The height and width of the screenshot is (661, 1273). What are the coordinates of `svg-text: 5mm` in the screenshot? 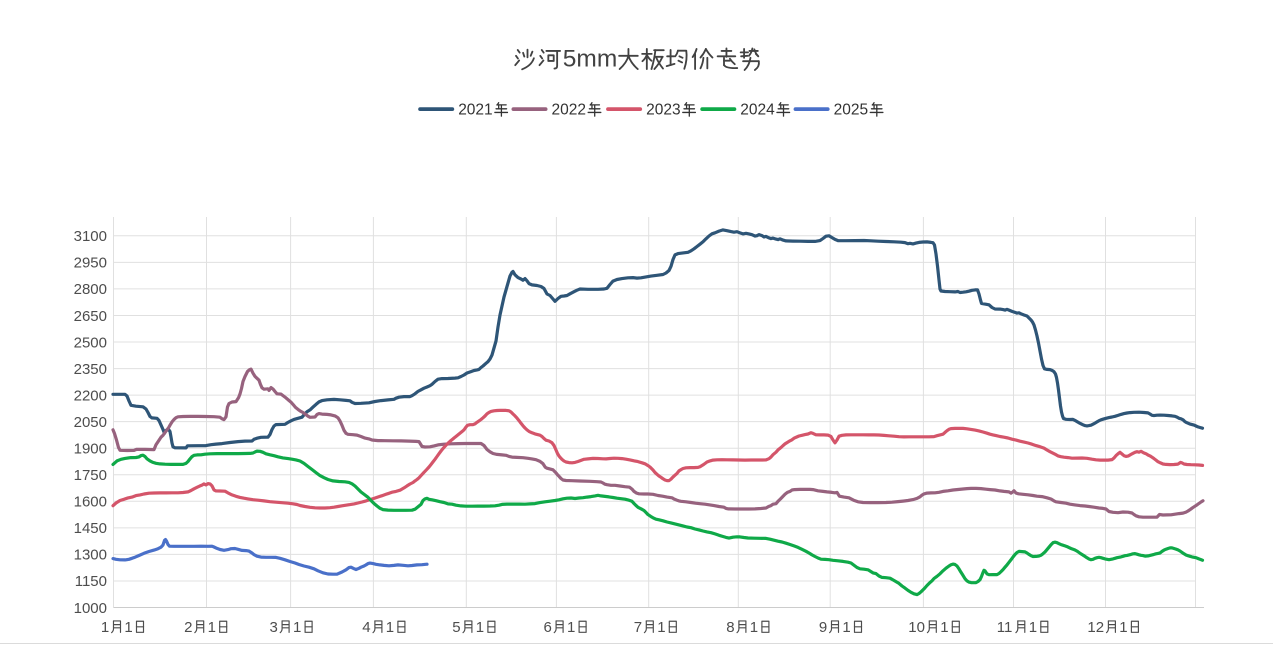 It's located at (590, 59).